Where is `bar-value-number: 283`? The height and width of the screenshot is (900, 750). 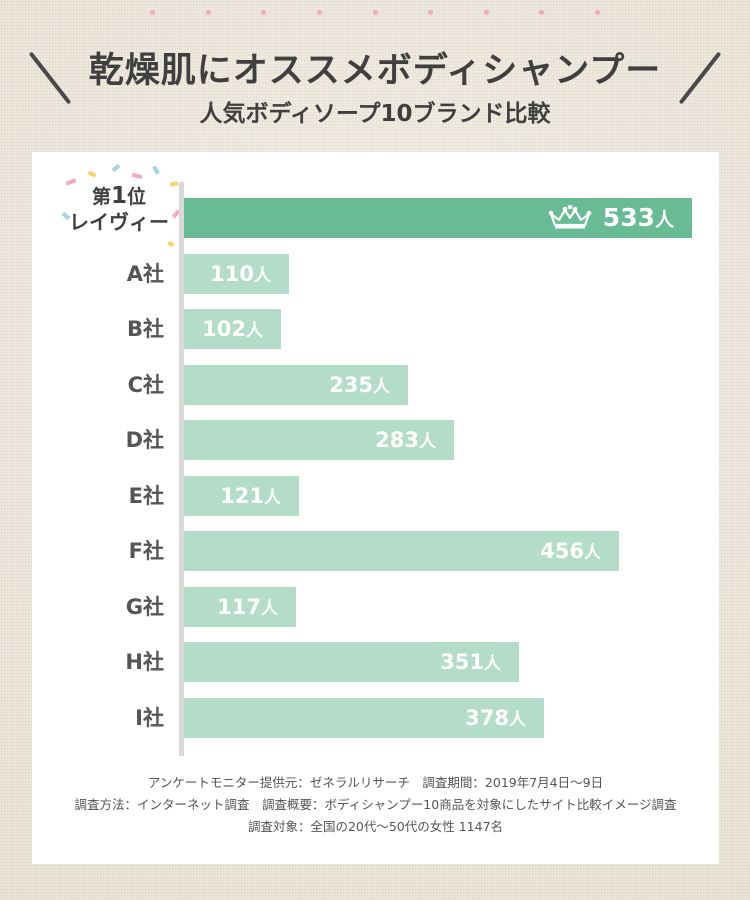
bar-value-number: 283 is located at coordinates (397, 440).